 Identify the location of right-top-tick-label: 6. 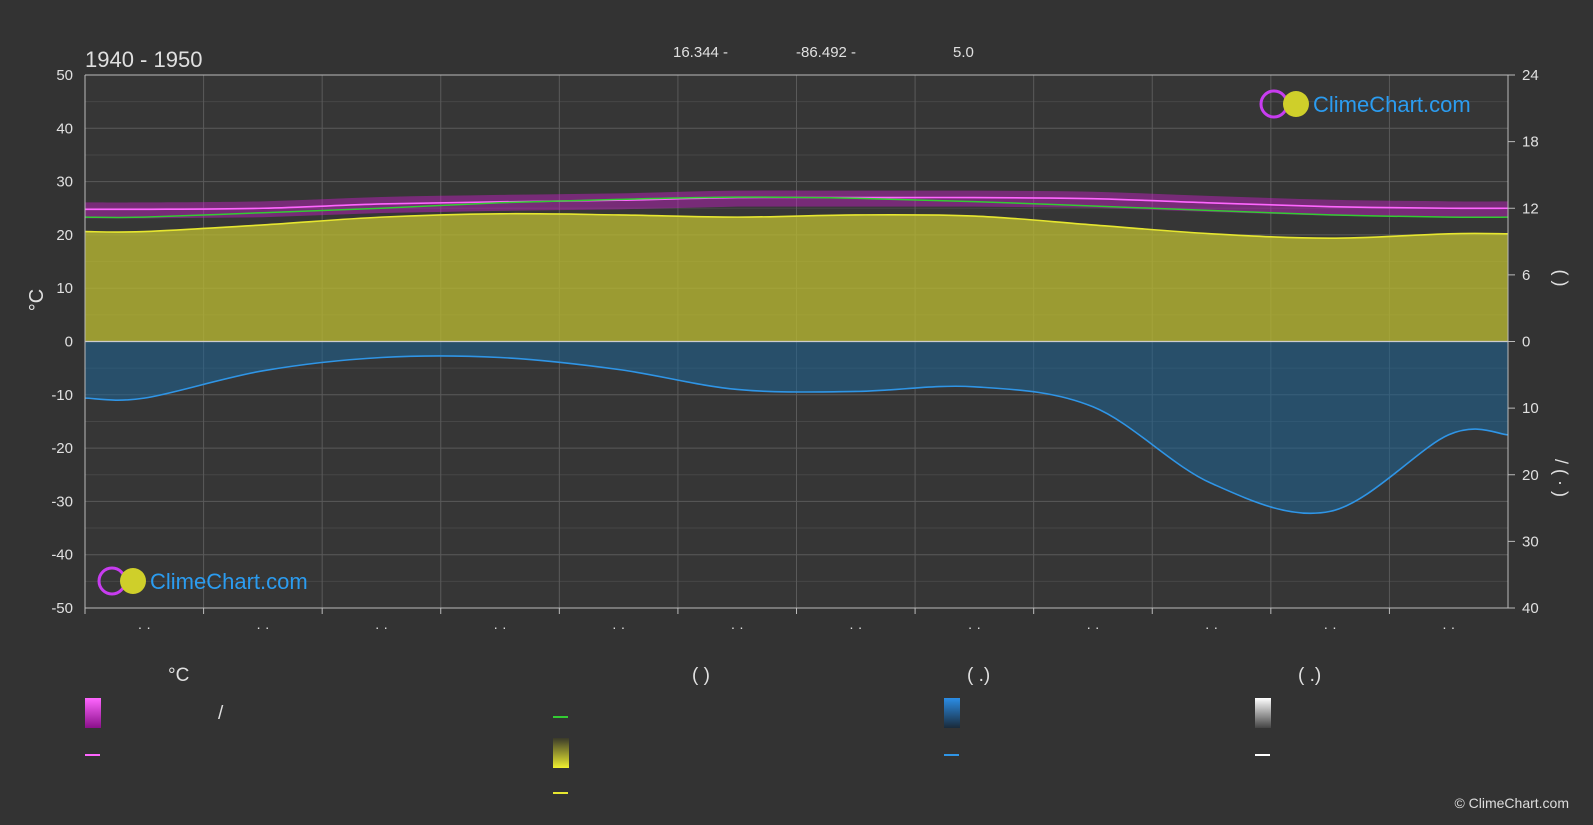
(1526, 275).